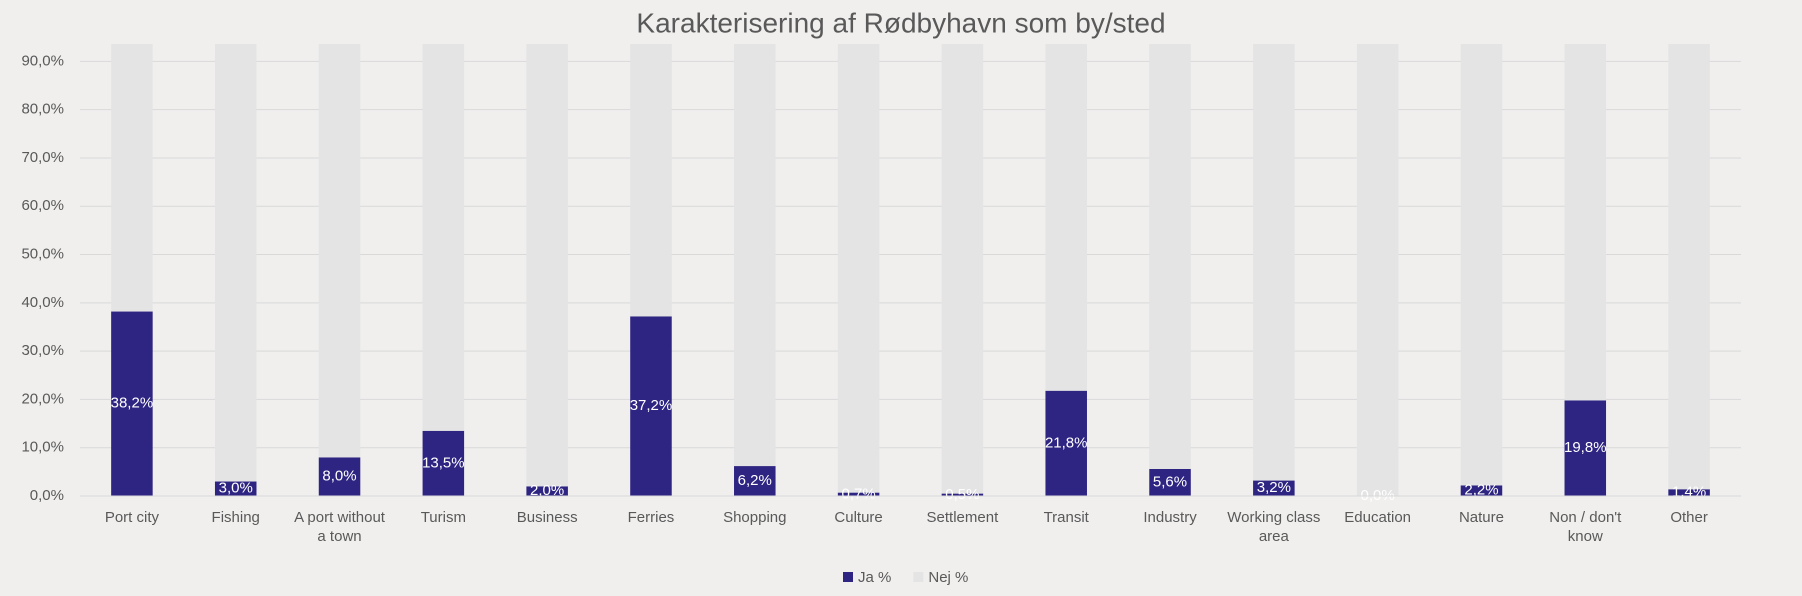  I want to click on legend-label: Ja %, so click(874, 577).